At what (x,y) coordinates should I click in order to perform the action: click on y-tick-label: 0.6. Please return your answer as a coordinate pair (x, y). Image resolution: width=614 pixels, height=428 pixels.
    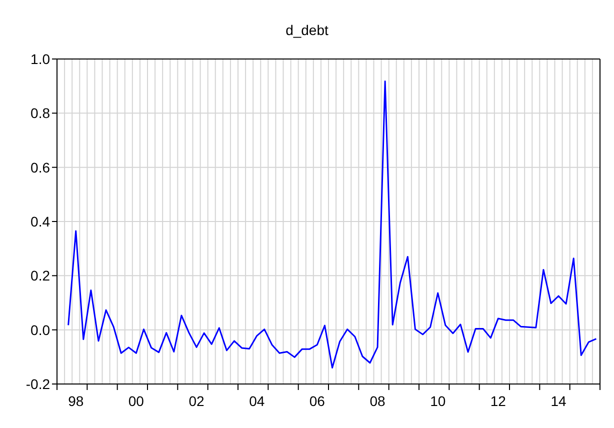
    Looking at the image, I should click on (40, 167).